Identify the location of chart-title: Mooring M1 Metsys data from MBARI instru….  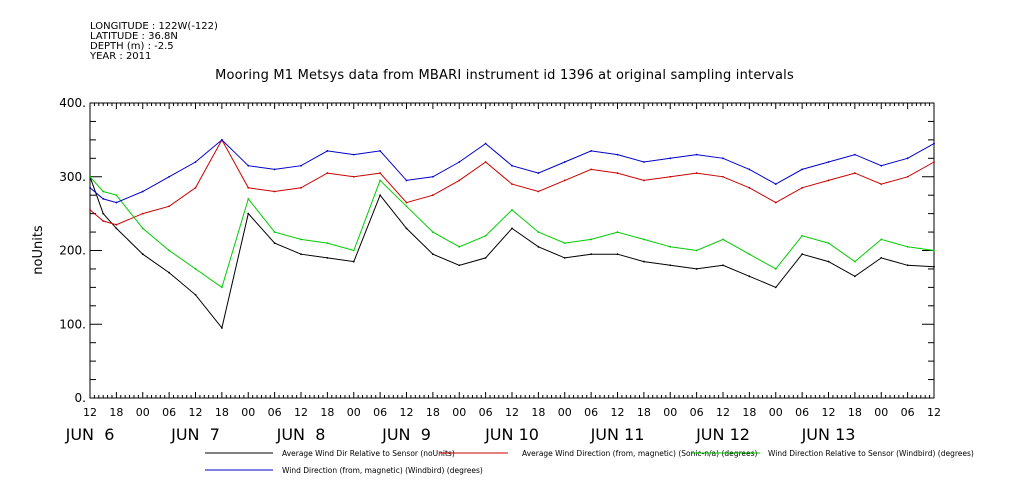
(504, 75).